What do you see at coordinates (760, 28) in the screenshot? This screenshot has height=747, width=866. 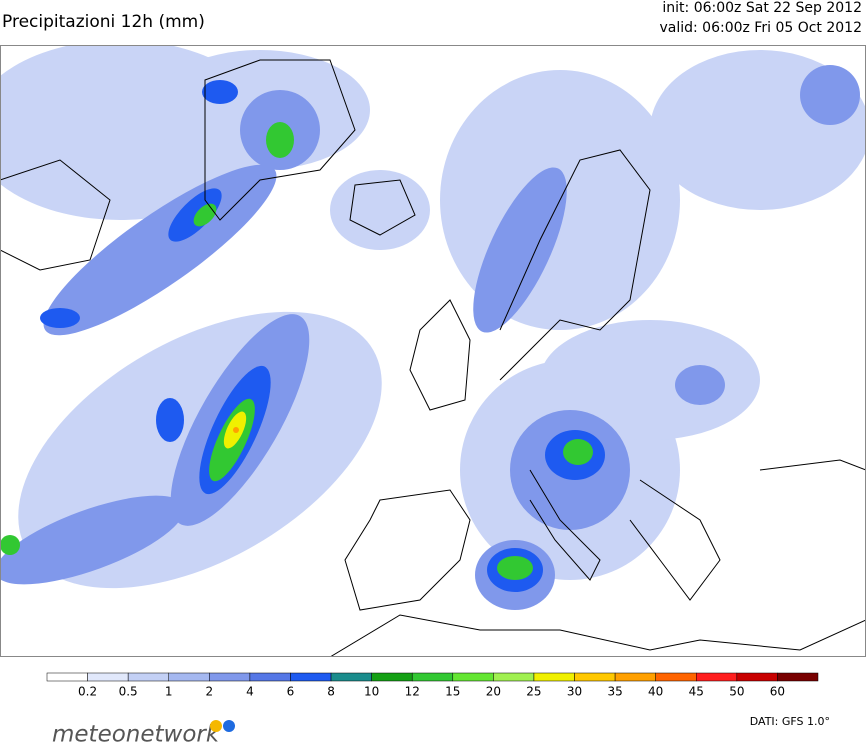 I see `valid-time: valid: 06:00z Fri 05 Oct 2012` at bounding box center [760, 28].